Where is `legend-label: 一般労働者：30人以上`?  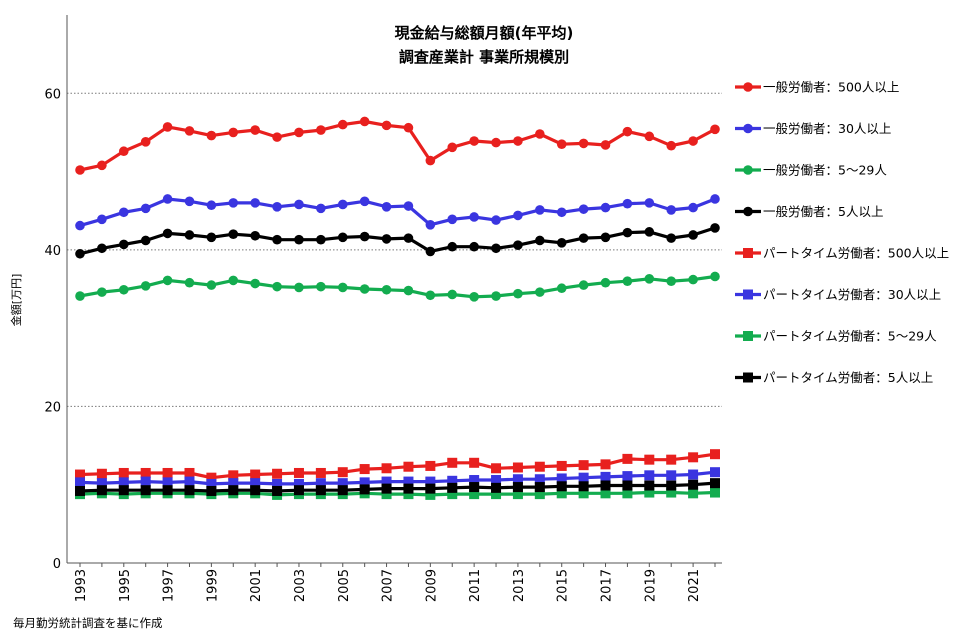
legend-label: 一般労働者：30人以上 is located at coordinates (827, 128).